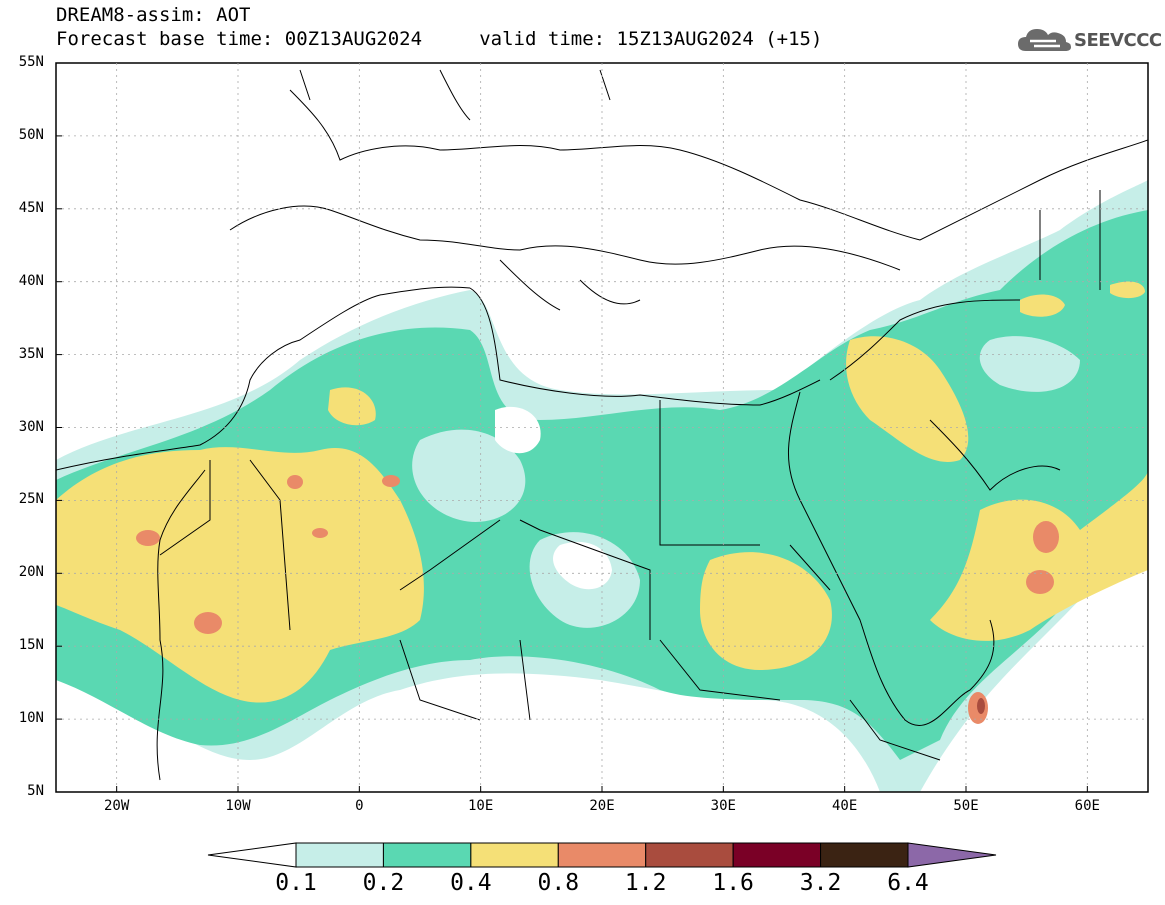 The width and height of the screenshot is (1165, 905). What do you see at coordinates (31, 280) in the screenshot?
I see `lat-label: 40N` at bounding box center [31, 280].